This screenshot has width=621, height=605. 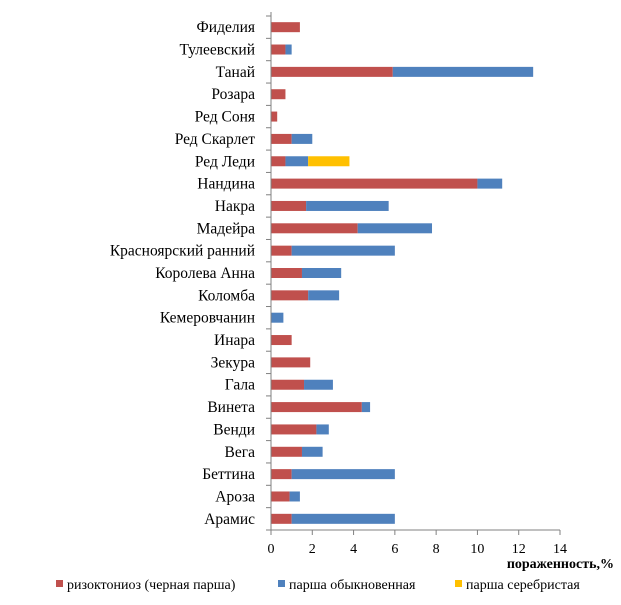 What do you see at coordinates (240, 385) in the screenshot?
I see `category-label: Гала` at bounding box center [240, 385].